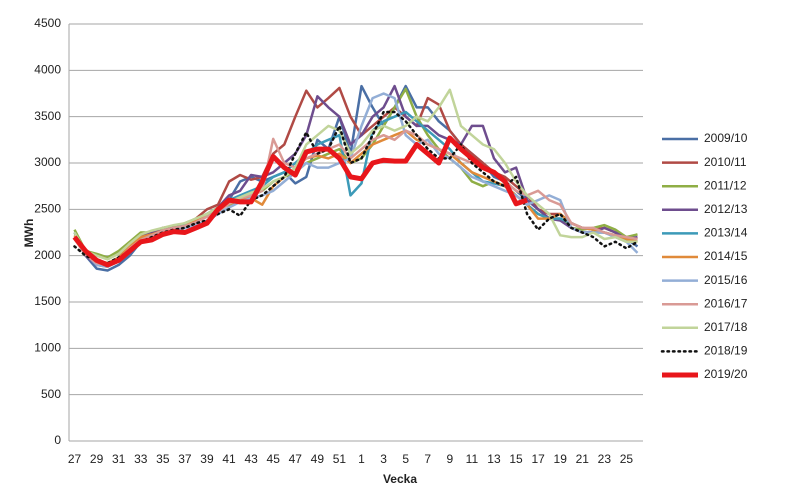  I want to click on x-tick-label: 37, so click(185, 459).